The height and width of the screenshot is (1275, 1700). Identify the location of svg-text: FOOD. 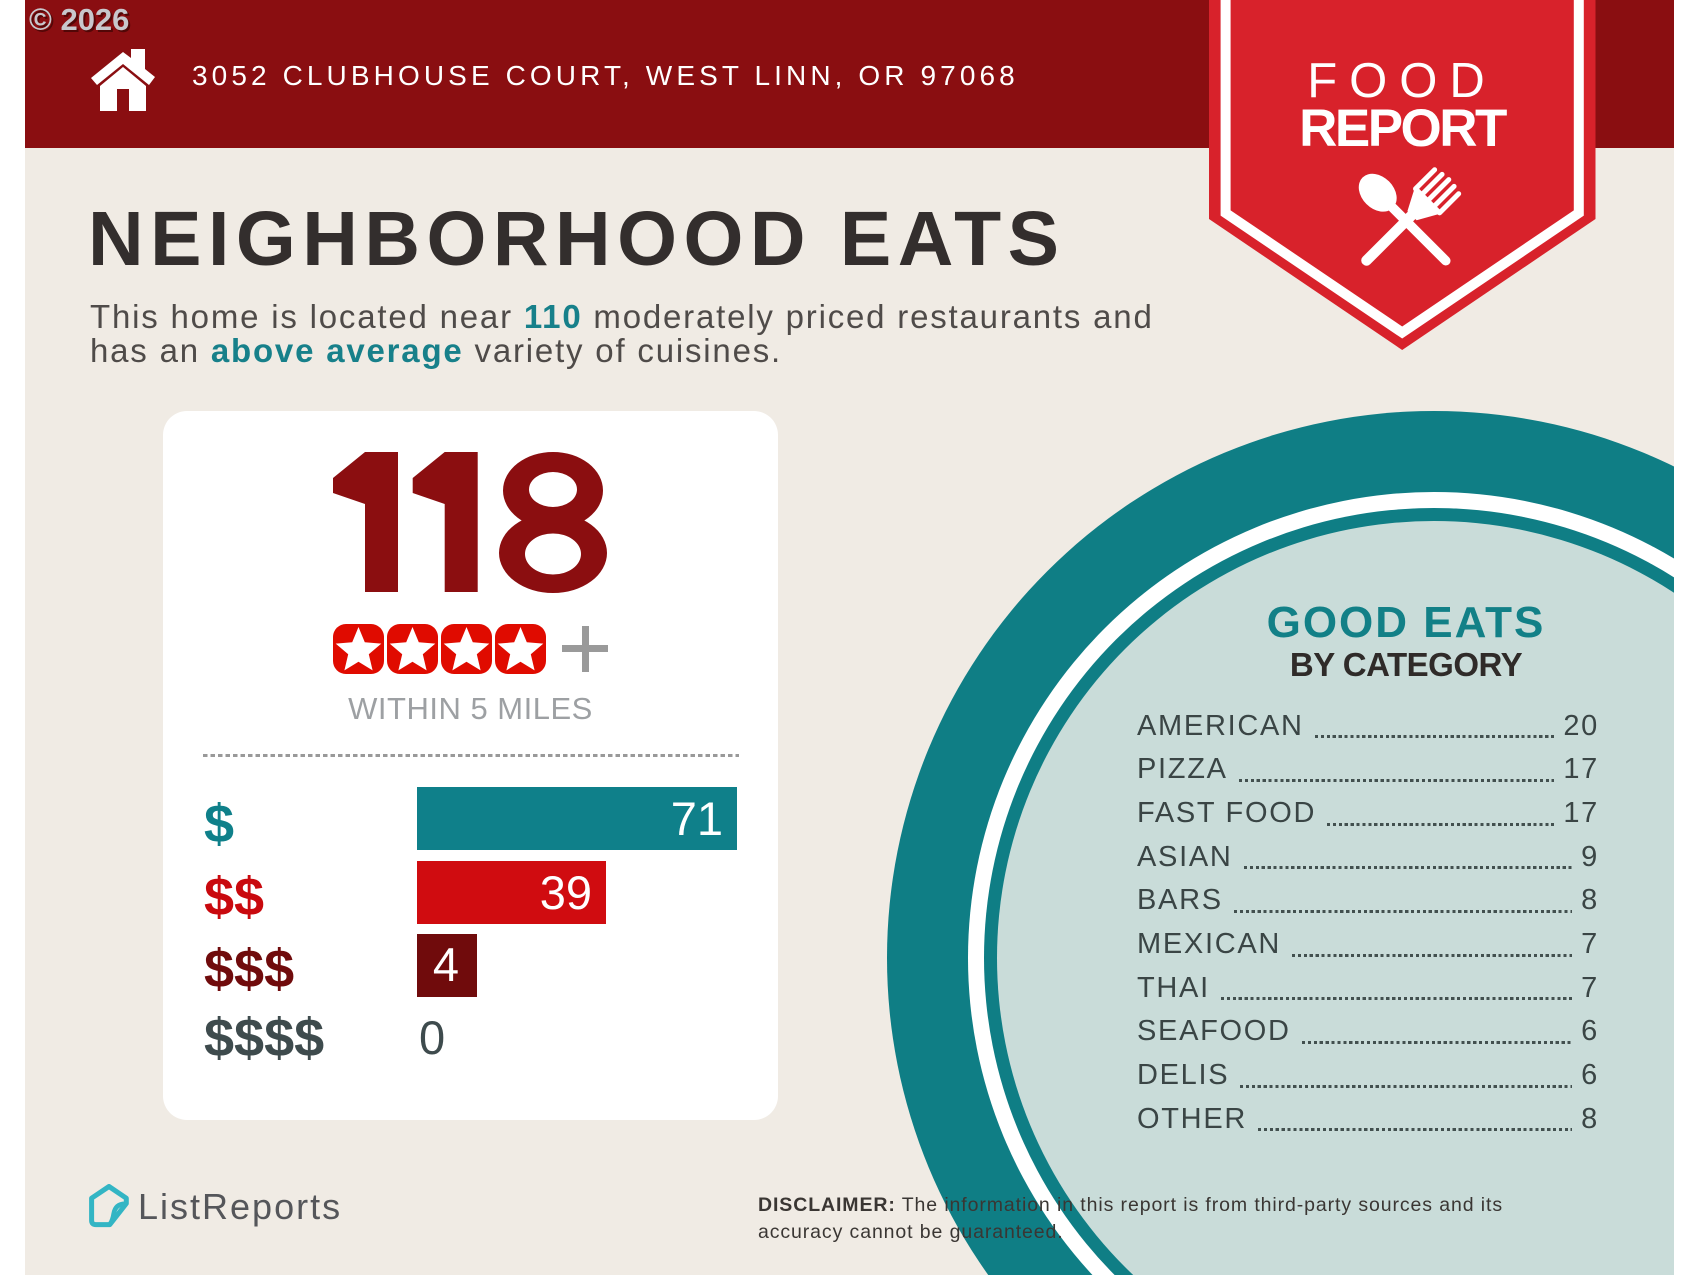
(1402, 81).